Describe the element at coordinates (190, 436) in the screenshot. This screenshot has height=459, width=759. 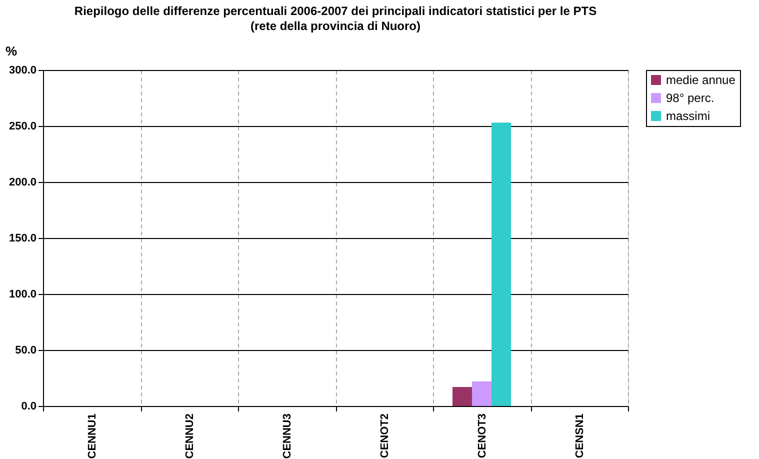
I see `x-tick-label: CENNU2` at that location.